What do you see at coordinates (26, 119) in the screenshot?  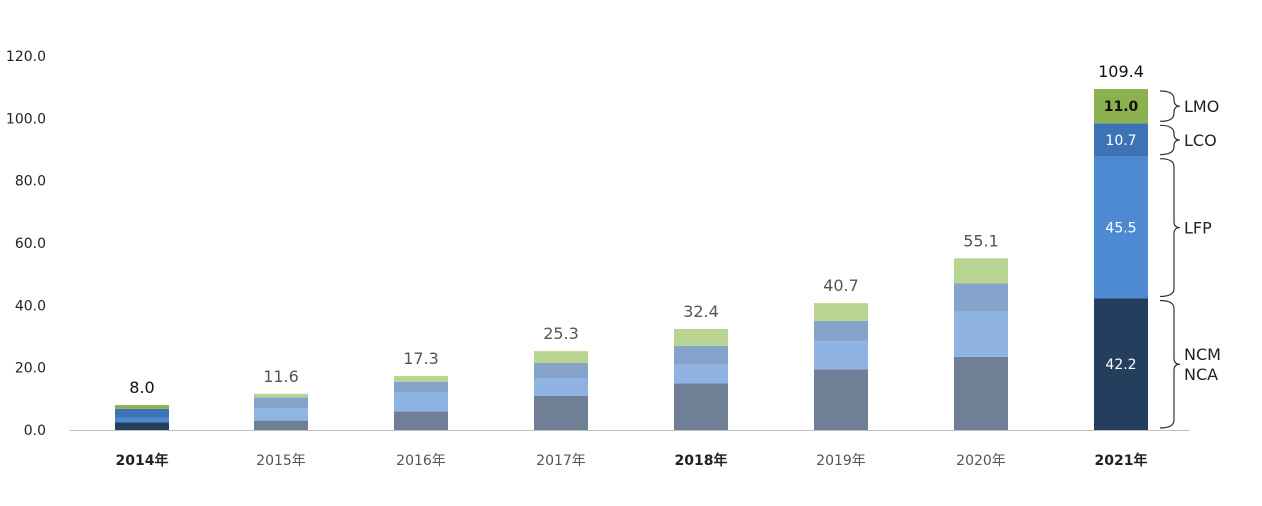 I see `y-tick-label: 100.0` at bounding box center [26, 119].